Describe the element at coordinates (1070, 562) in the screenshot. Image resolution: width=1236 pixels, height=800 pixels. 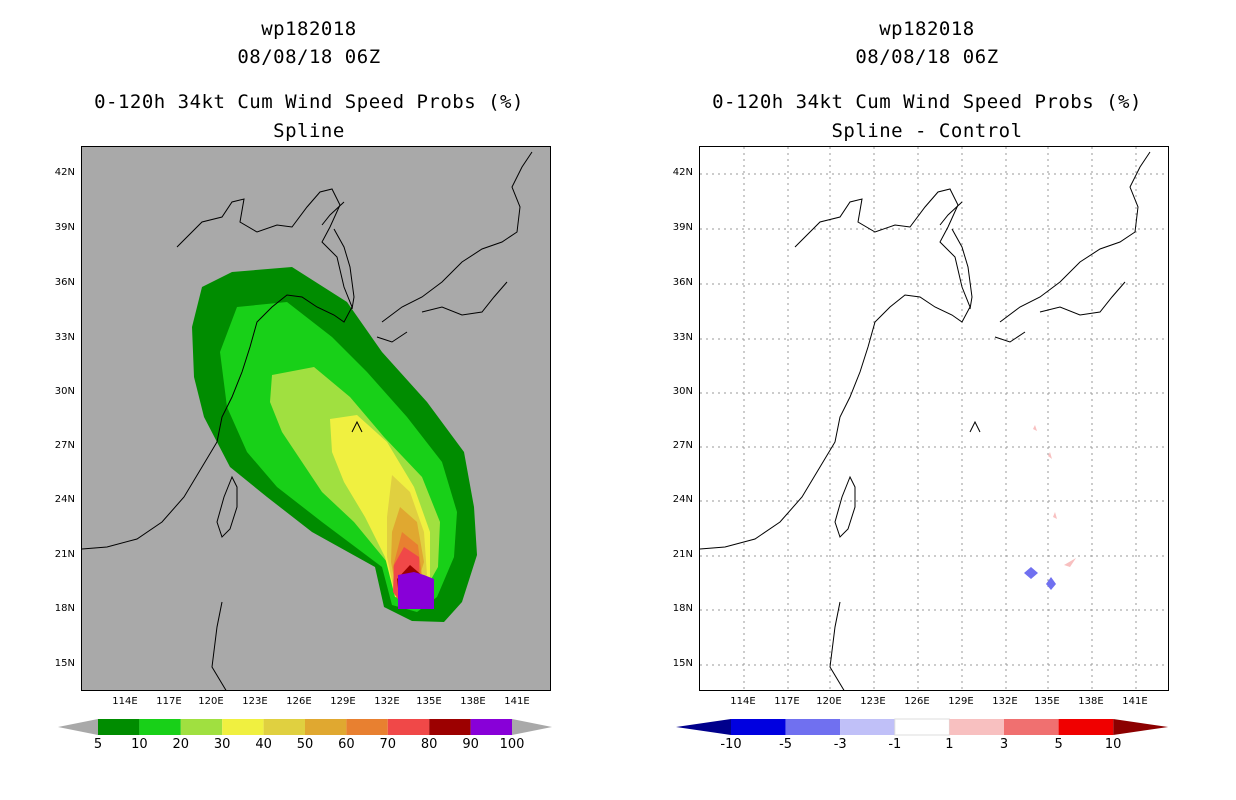
I see `diff-spot-red` at that location.